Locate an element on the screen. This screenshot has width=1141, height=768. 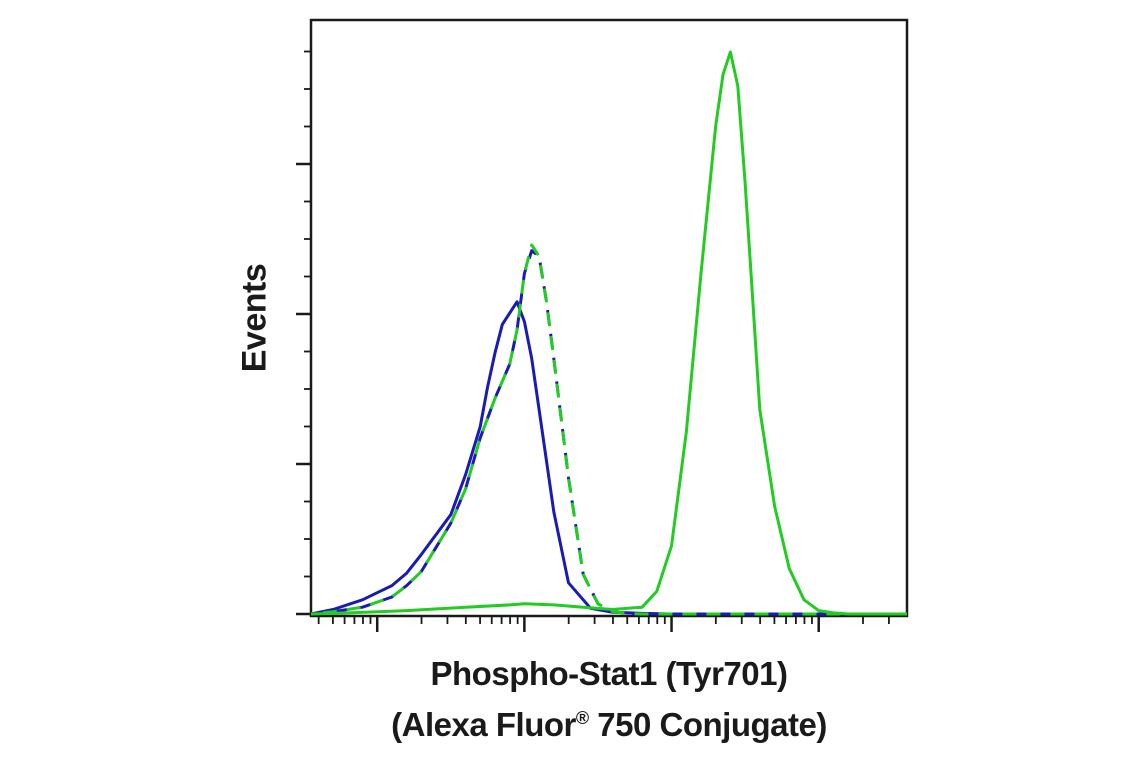
x-axis-label-line2-post: 750 Conjugate) is located at coordinates (707, 724).